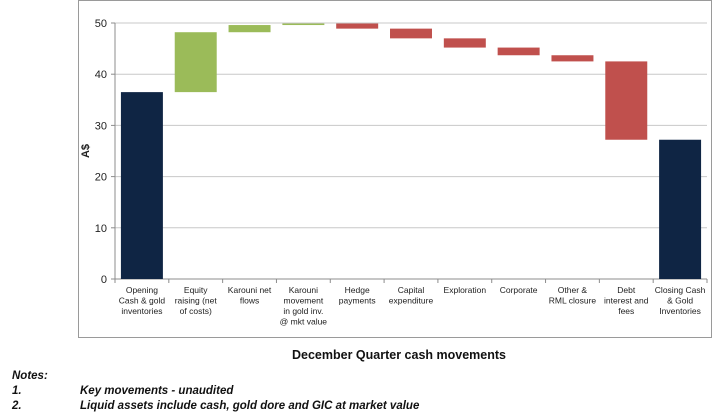  I want to click on note-number: 2., so click(17, 406).